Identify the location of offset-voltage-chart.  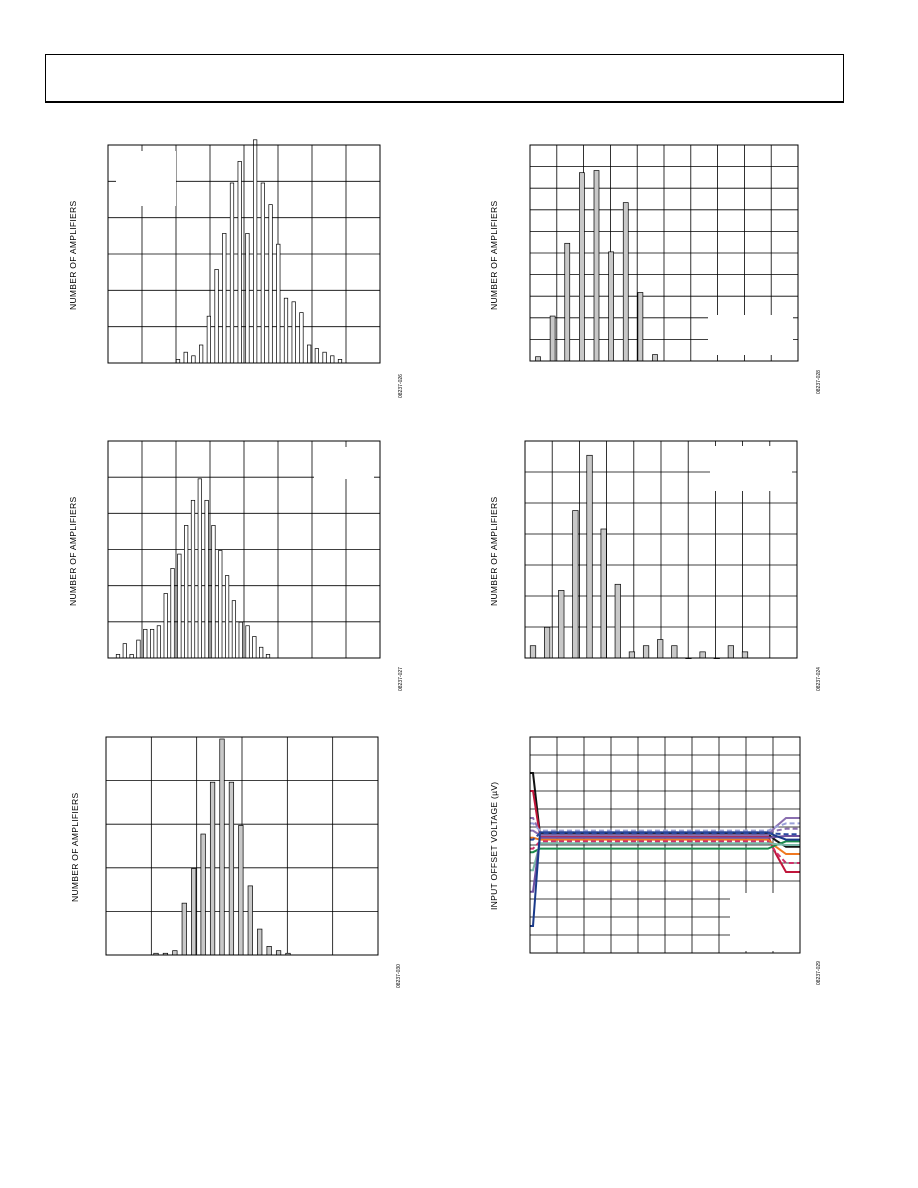
(665, 845).